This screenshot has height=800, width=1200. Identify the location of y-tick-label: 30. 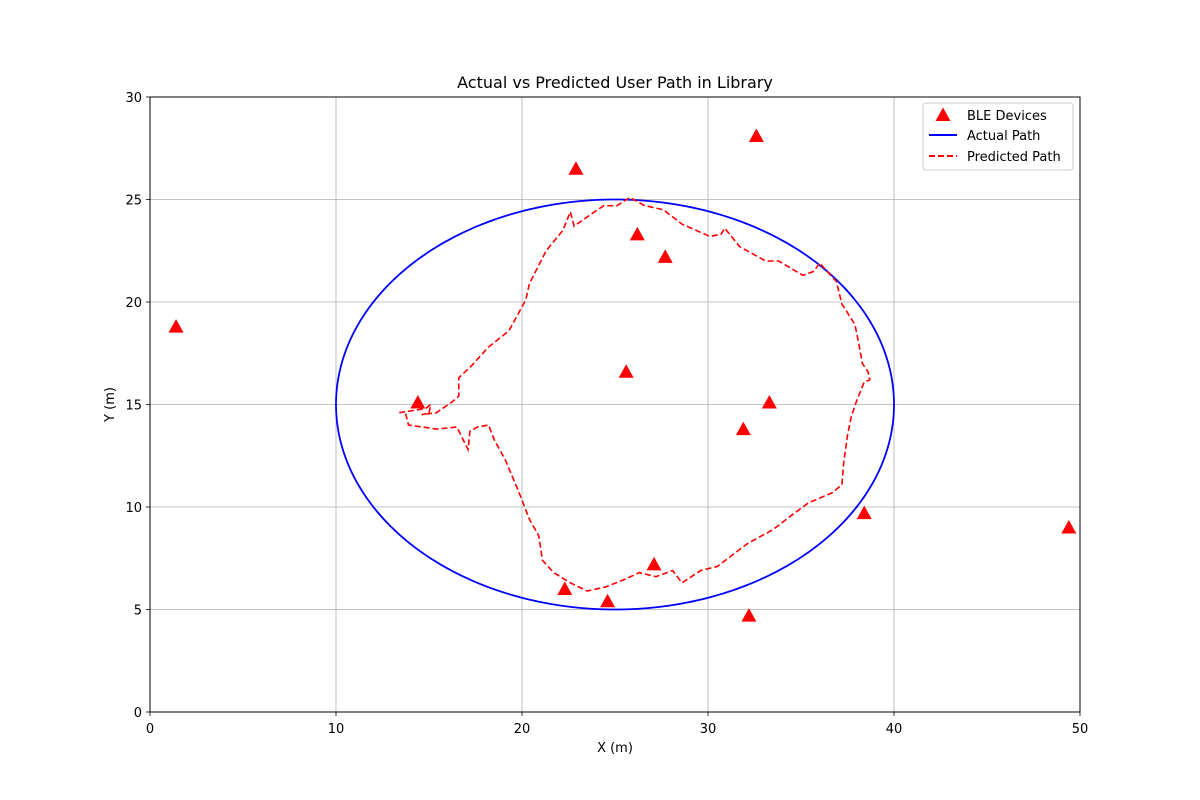
(133, 98).